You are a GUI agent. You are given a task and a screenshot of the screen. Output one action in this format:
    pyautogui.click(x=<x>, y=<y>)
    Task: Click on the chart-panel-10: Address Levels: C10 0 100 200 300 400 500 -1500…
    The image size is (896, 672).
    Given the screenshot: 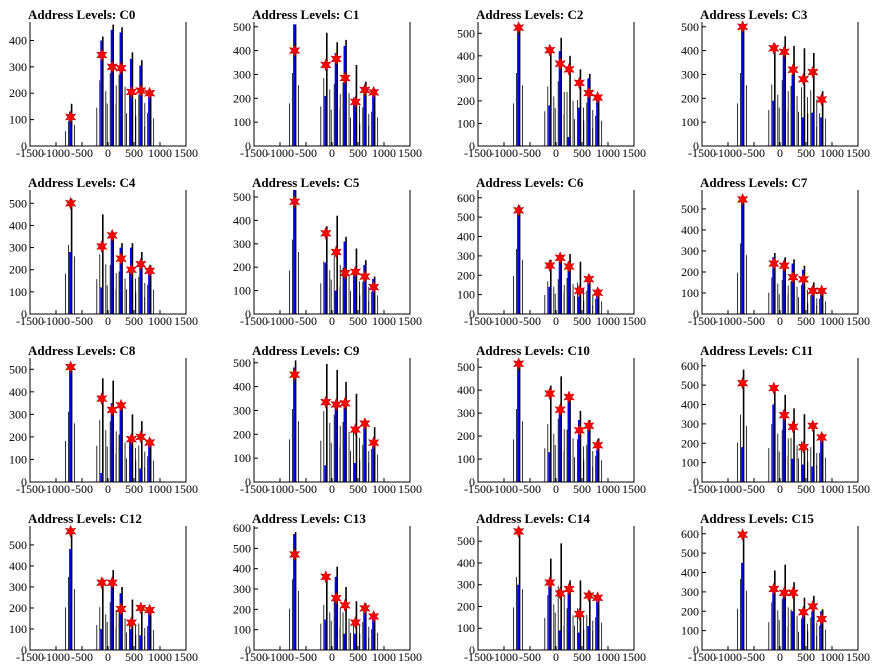 What is the action you would take?
    pyautogui.click(x=551, y=419)
    